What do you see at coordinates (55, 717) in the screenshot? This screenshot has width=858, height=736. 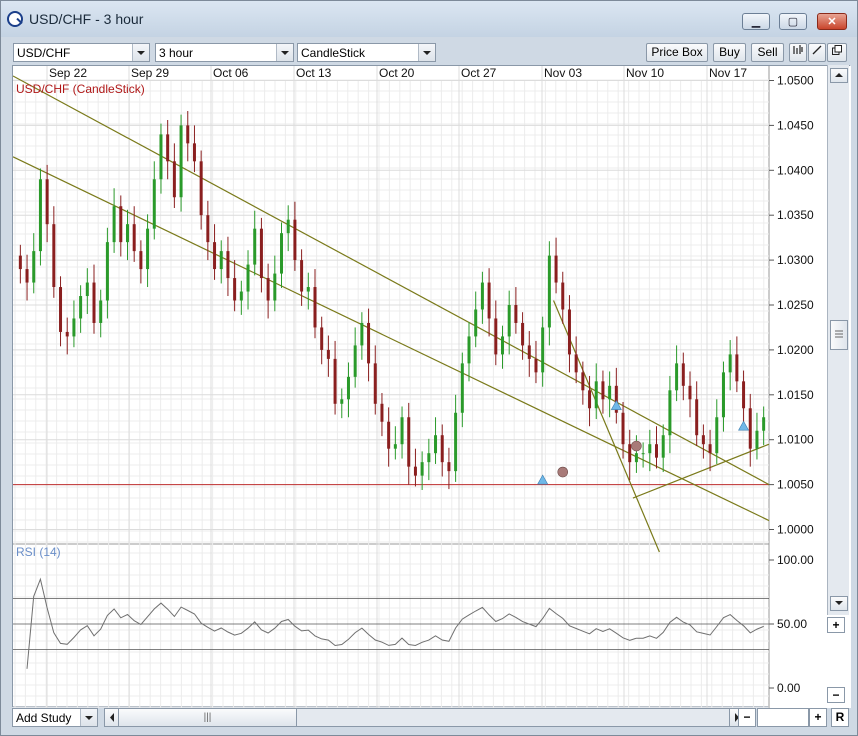 I see `add-study-select: Add Study` at bounding box center [55, 717].